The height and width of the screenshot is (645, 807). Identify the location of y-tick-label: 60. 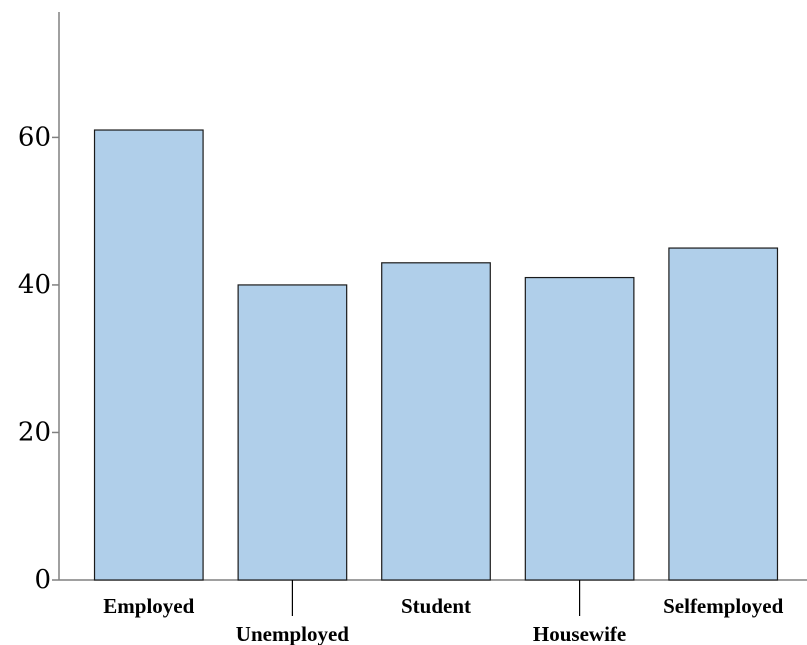
(34, 137).